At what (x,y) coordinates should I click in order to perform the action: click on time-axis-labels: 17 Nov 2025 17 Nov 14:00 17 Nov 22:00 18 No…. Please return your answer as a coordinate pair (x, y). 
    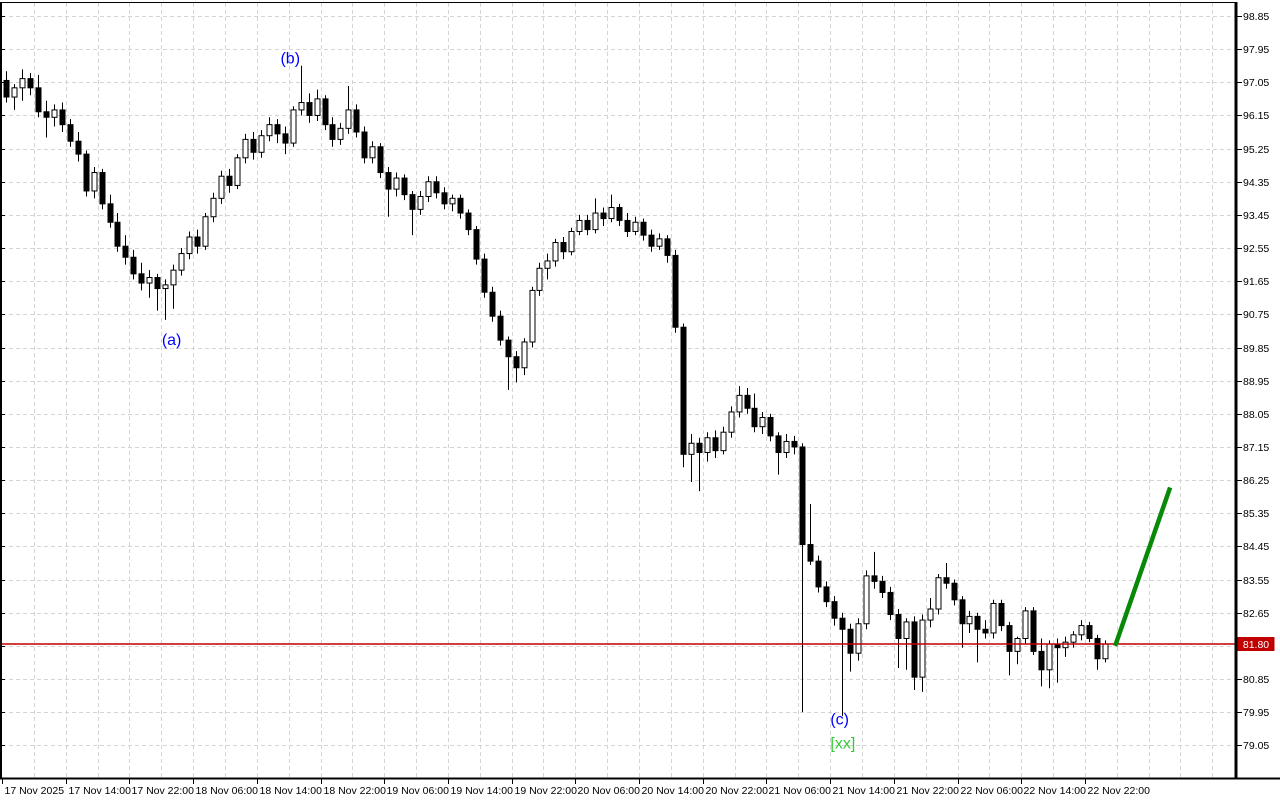
    Looking at the image, I should click on (576, 788).